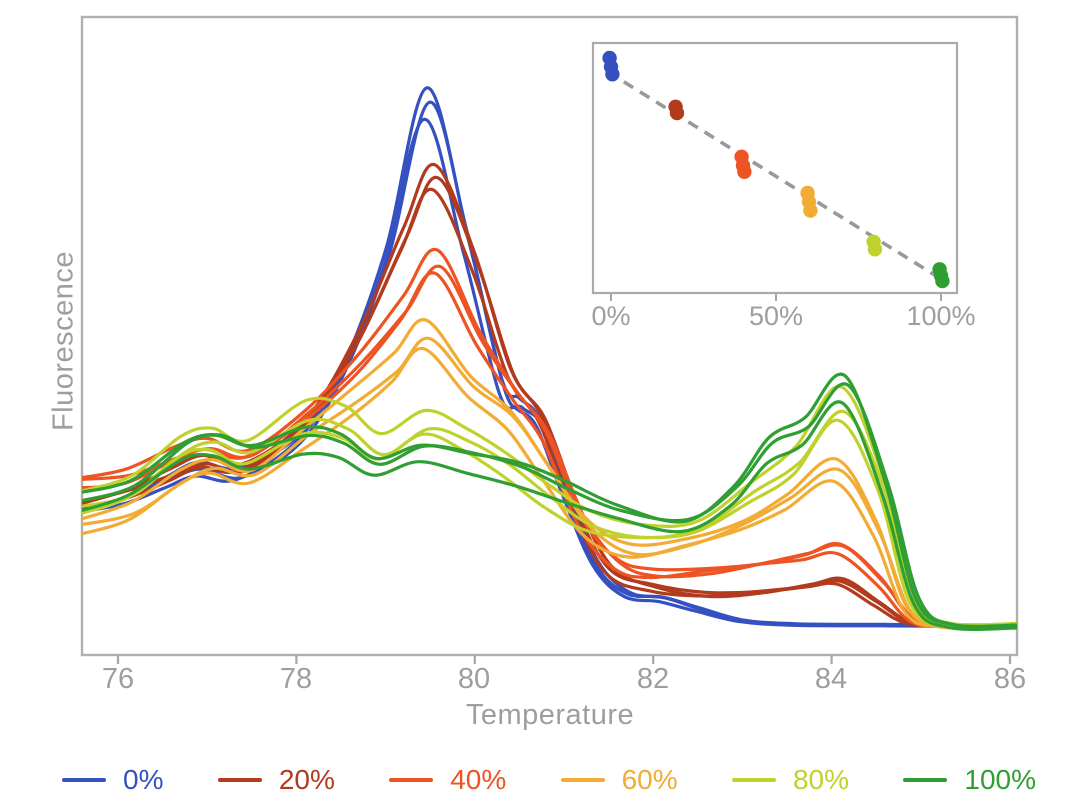 The height and width of the screenshot is (811, 1080). Describe the element at coordinates (831, 679) in the screenshot. I see `x-tick-label-84: 84` at that location.